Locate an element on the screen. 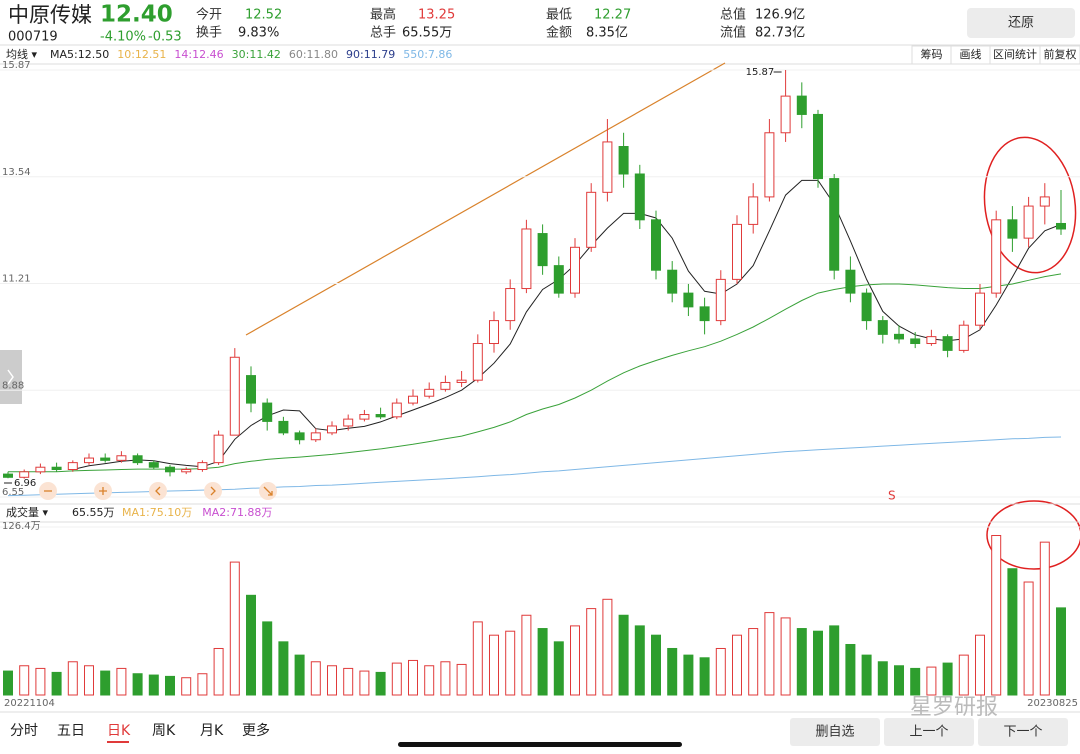 This screenshot has height=754, width=1080. high-label: 15.87 is located at coordinates (760, 72).